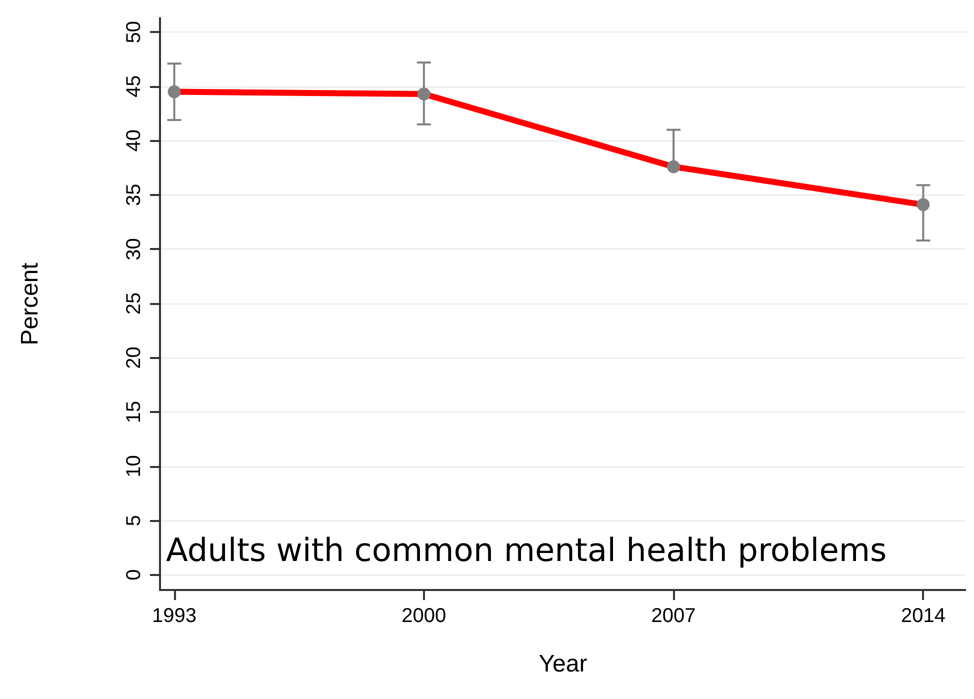  I want to click on y-tick-label: 10, so click(134, 466).